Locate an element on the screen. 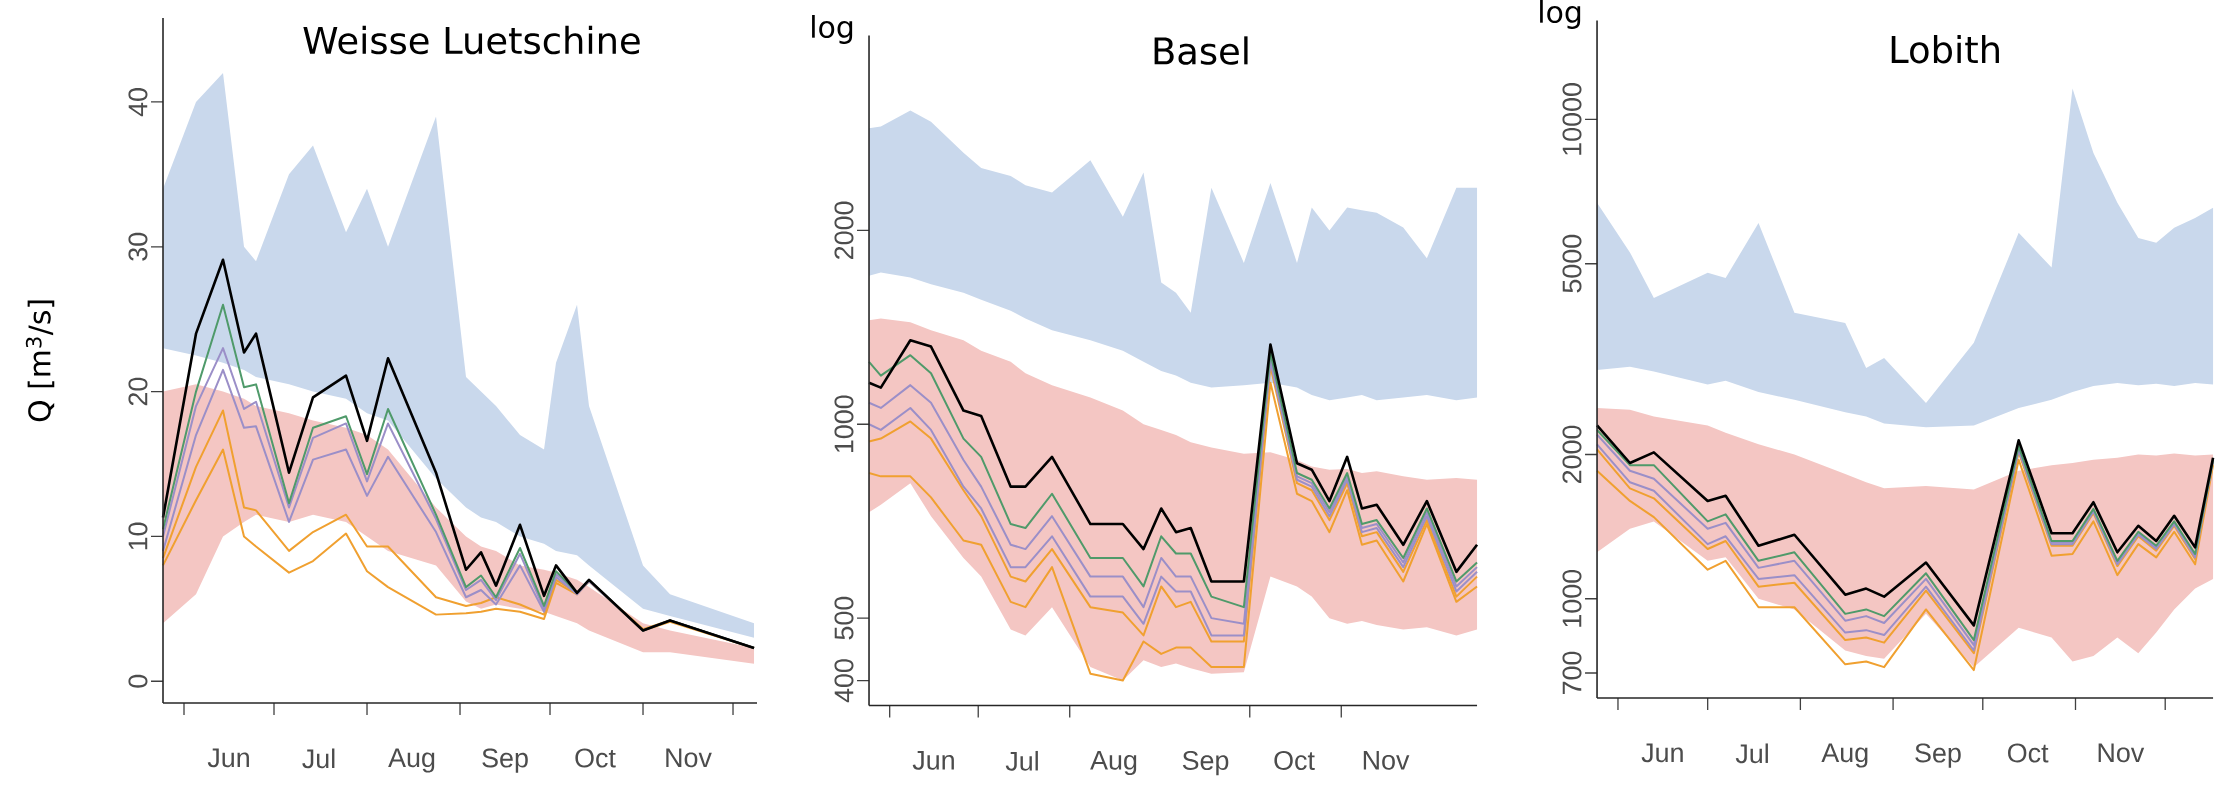  y-axis-title: Q [m$^{3}$/s] is located at coordinates (40, 361).